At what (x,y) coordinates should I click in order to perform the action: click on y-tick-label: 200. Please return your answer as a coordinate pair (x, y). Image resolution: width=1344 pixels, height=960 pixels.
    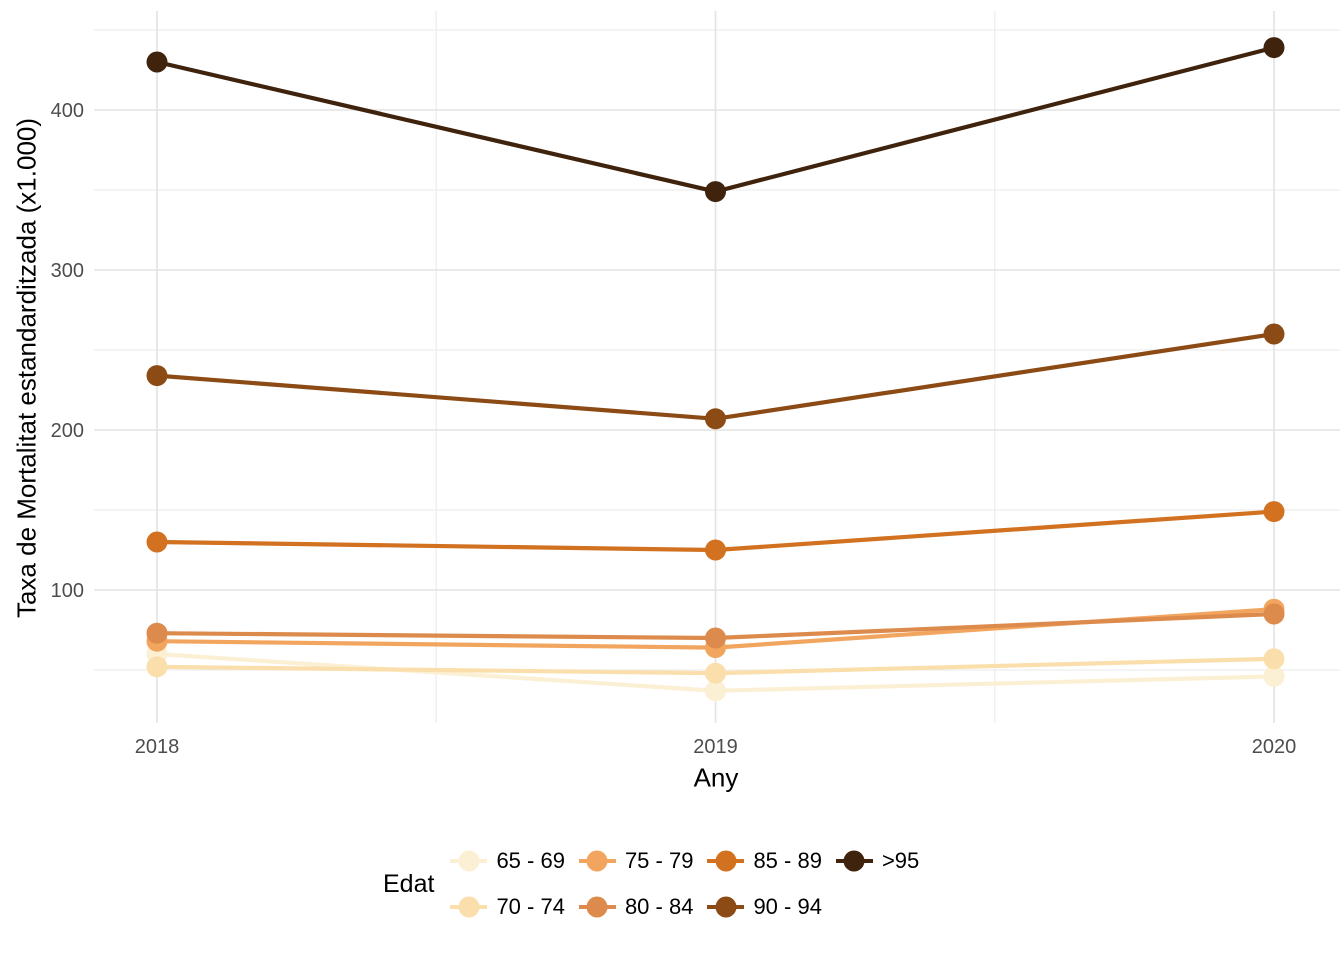
    Looking at the image, I should click on (67, 431).